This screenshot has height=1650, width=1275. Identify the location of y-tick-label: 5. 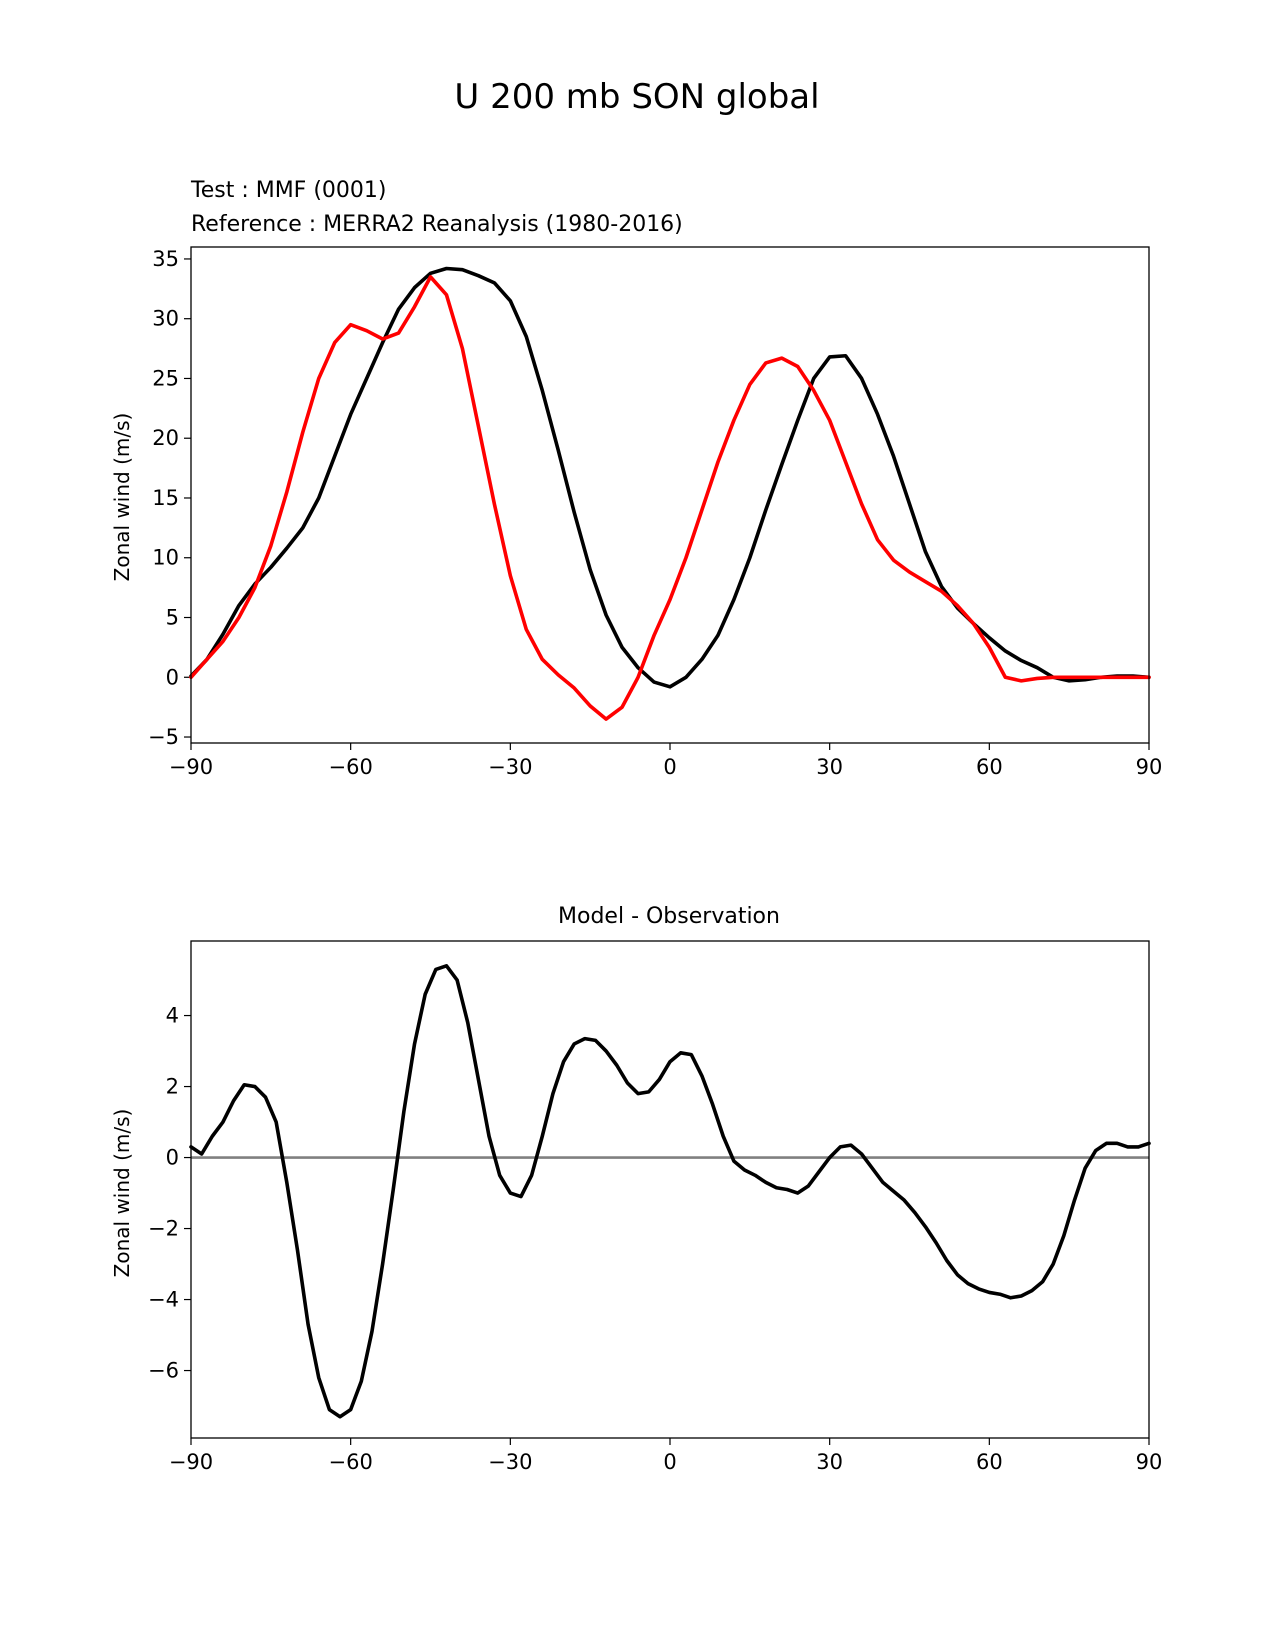
(172, 618).